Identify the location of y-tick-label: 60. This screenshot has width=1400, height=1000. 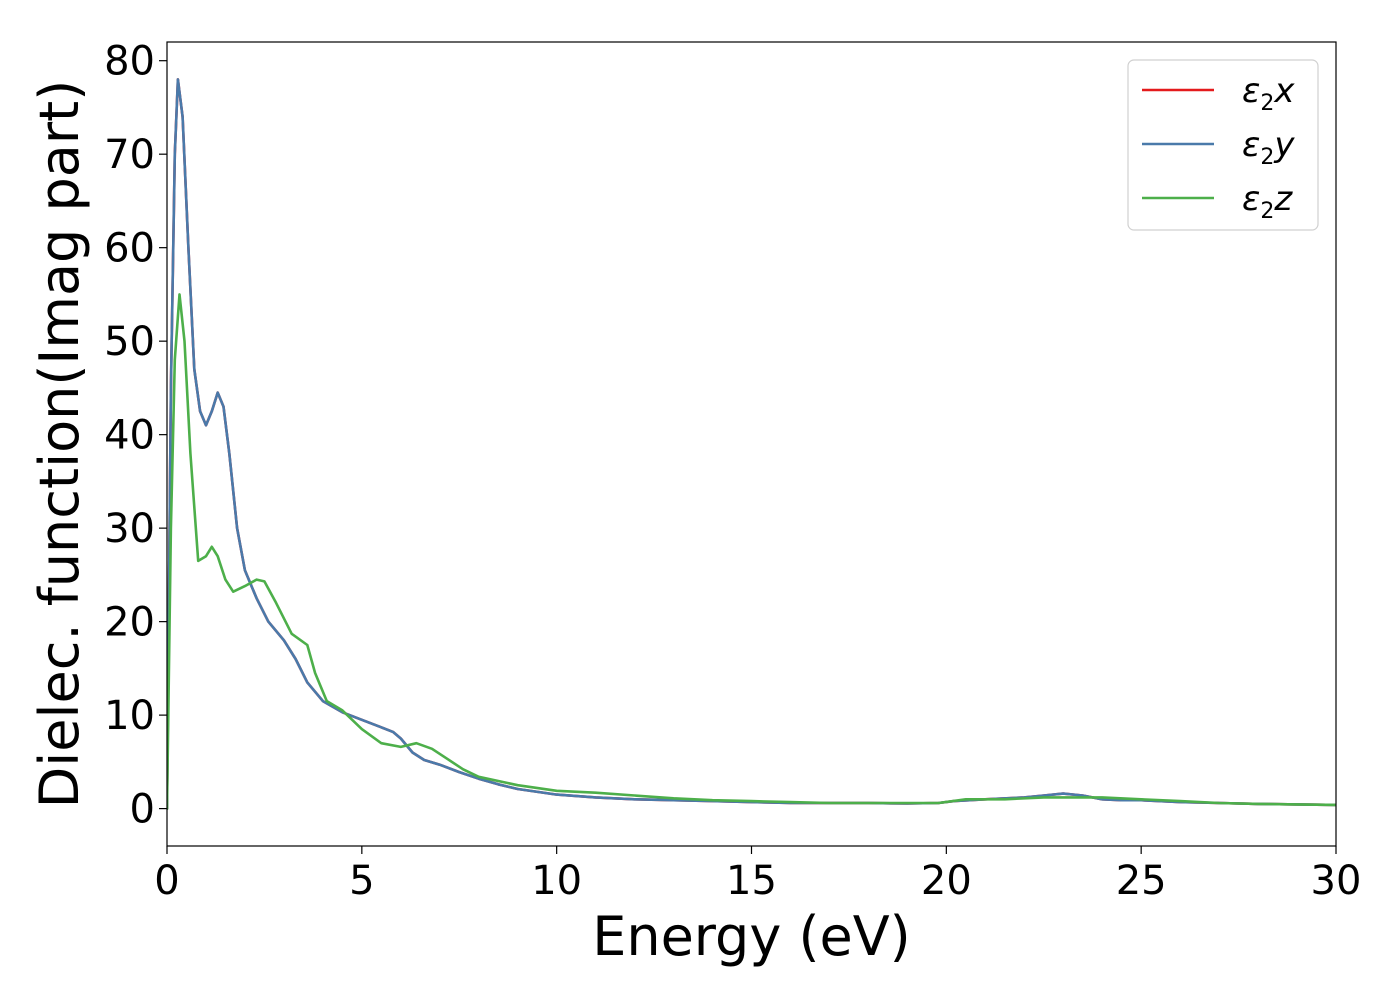
(129, 249).